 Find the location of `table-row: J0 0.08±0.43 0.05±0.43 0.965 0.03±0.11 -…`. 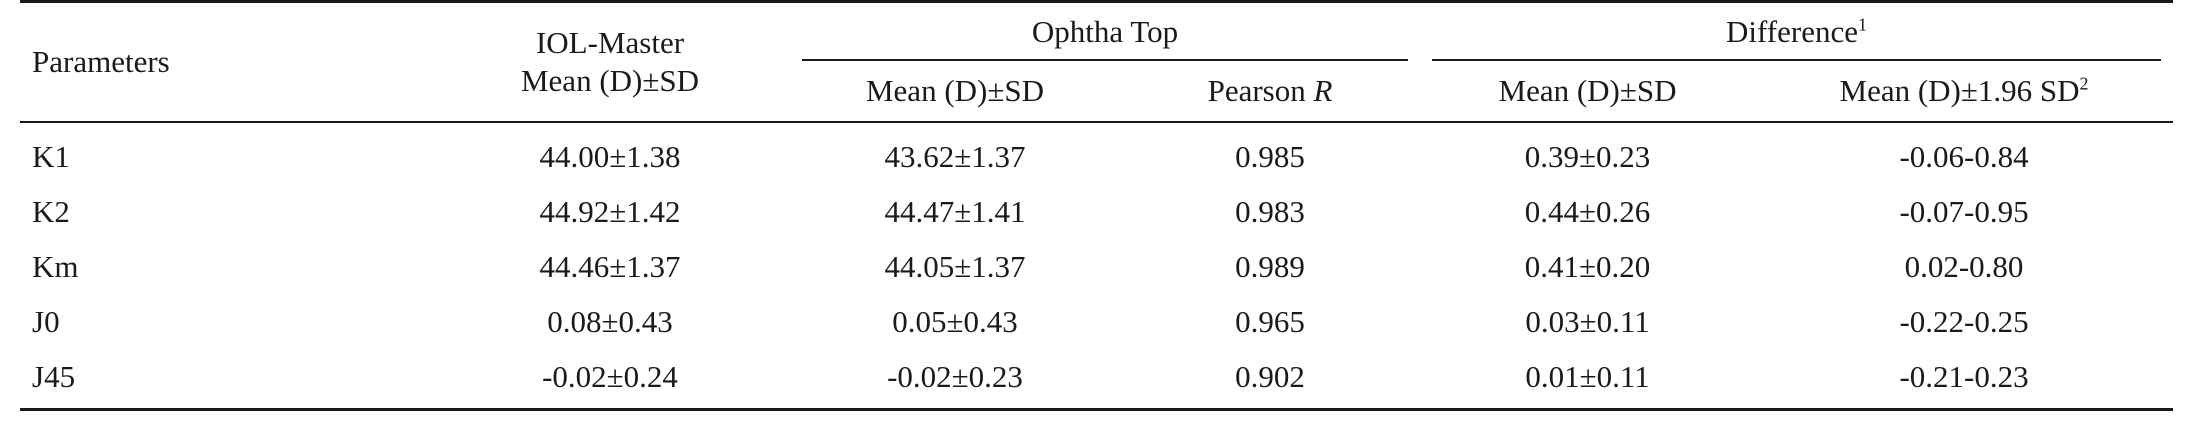

table-row: J0 0.08±0.43 0.05±0.43 0.965 0.03±0.11 -… is located at coordinates (1096, 321).